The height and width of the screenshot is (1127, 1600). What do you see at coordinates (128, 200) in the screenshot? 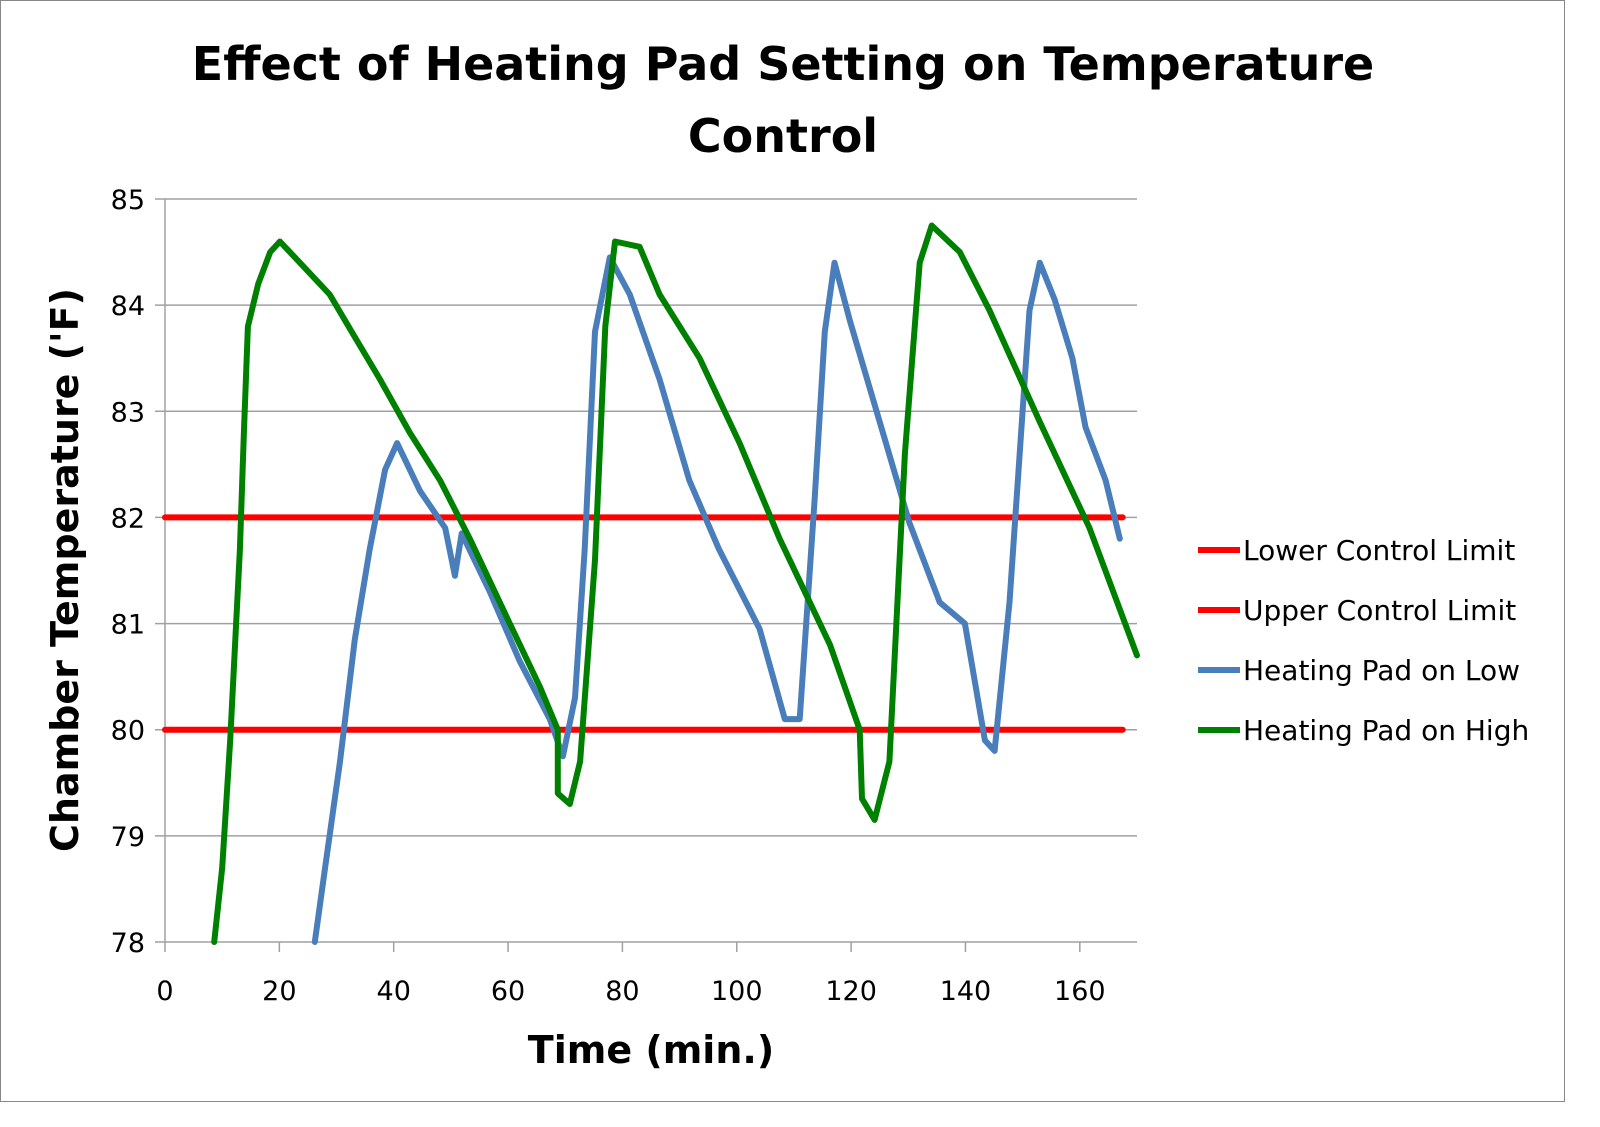
I see `y-tick-label: 85` at bounding box center [128, 200].